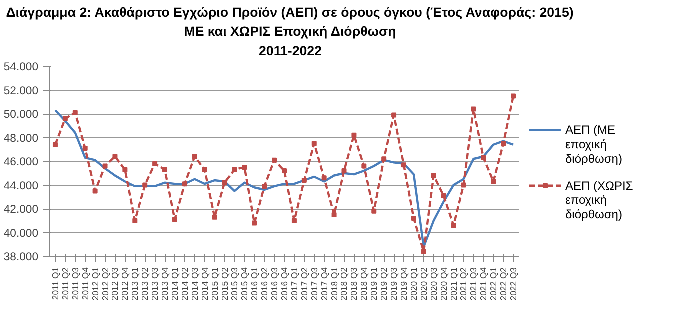 This screenshot has width=700, height=336. I want to click on x-tick-label: 2015 Q3, so click(235, 284).